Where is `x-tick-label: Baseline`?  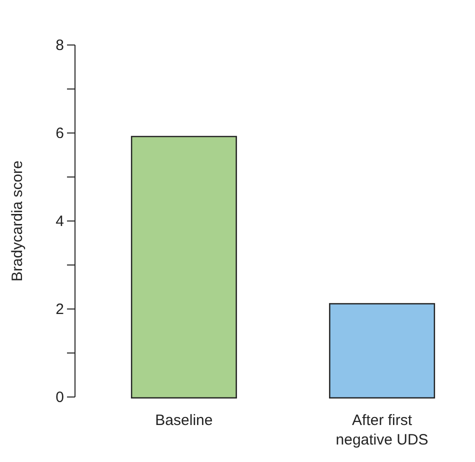
x-tick-label: Baseline is located at coordinates (184, 420).